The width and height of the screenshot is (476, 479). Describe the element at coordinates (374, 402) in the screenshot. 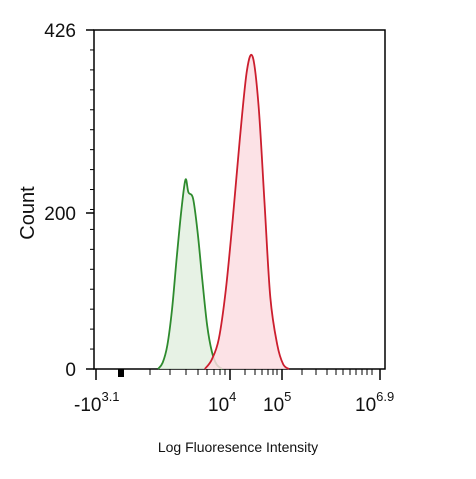

I see `x-tick-label-6p9: 106.9` at that location.